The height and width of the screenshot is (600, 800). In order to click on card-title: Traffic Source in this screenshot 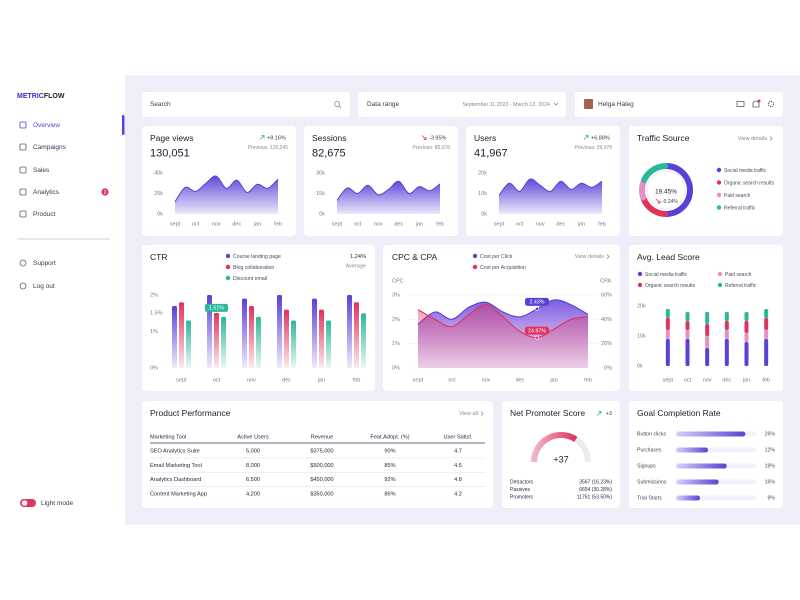, I will do `click(663, 138)`.